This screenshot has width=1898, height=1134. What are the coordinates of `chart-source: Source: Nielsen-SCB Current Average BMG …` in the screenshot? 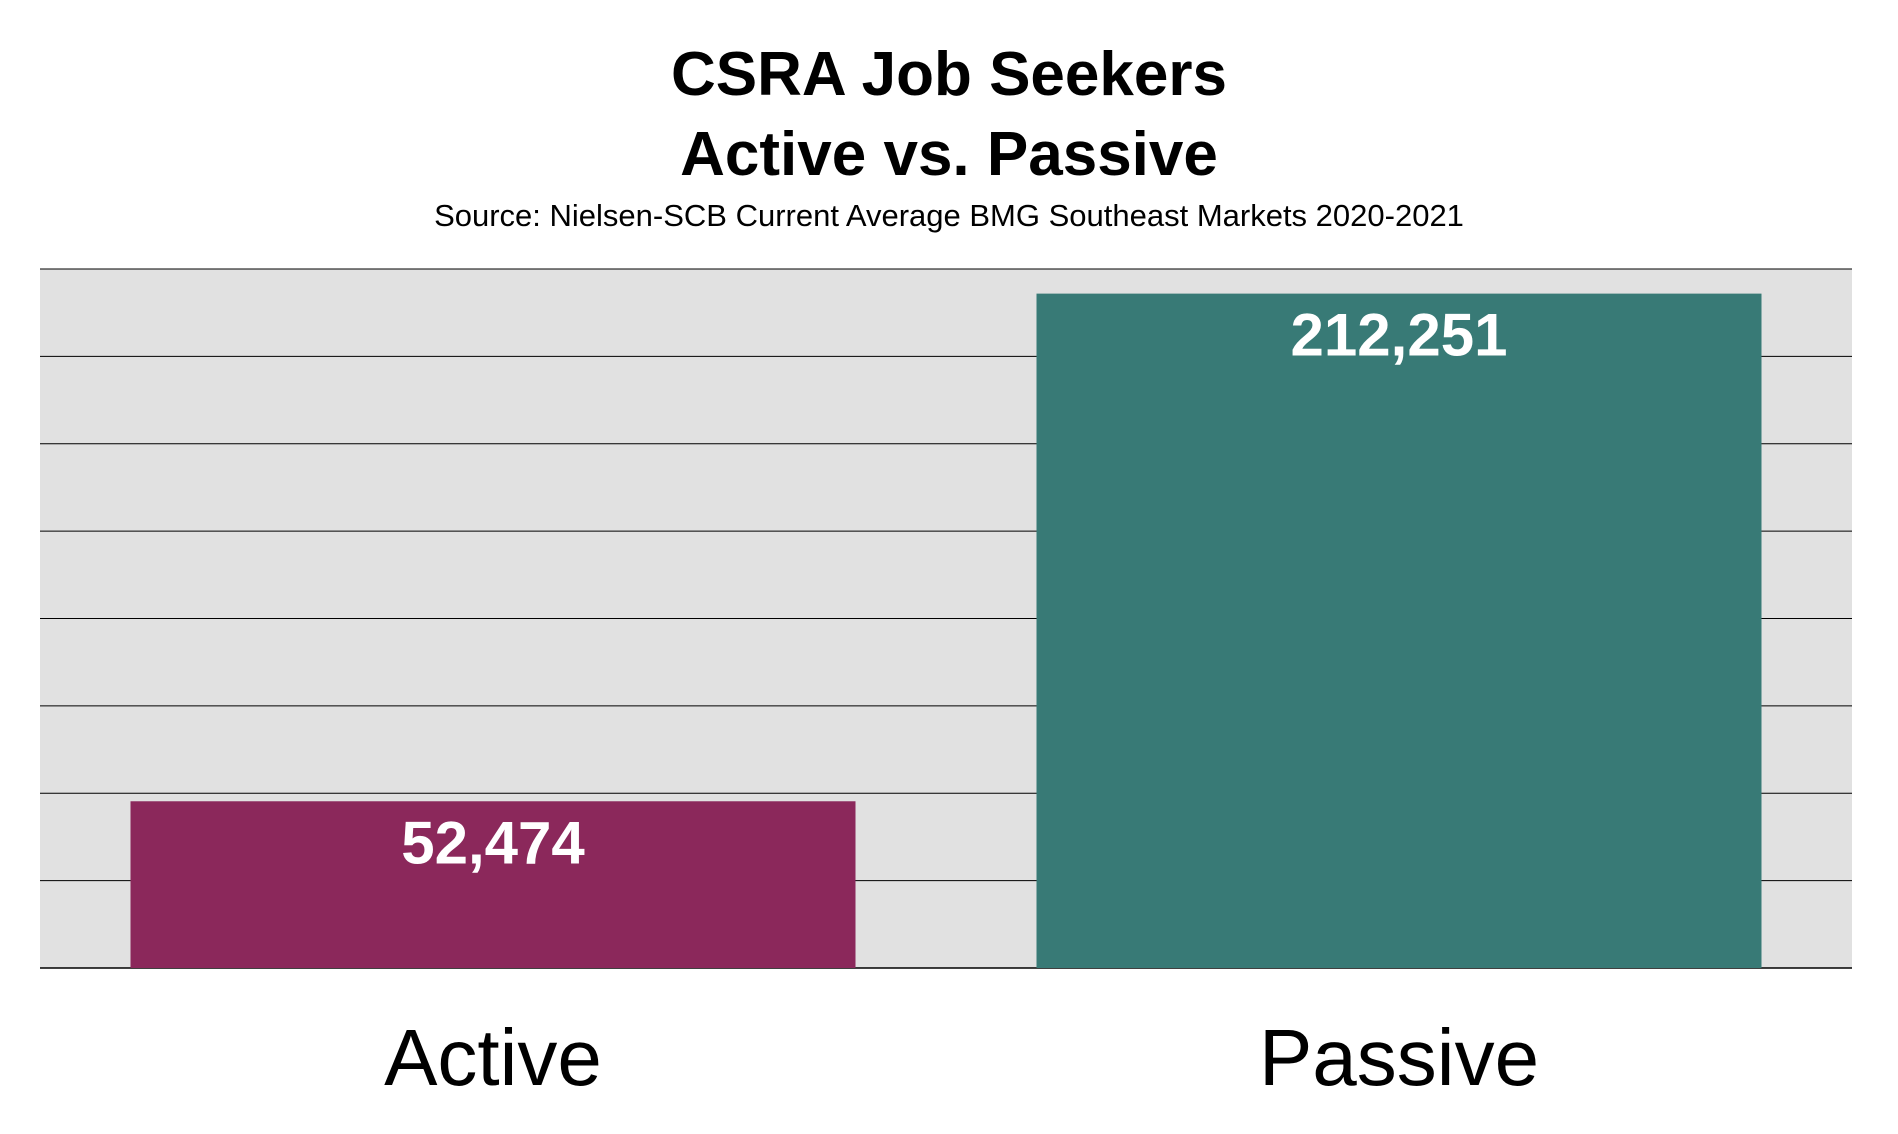 It's located at (949, 215).